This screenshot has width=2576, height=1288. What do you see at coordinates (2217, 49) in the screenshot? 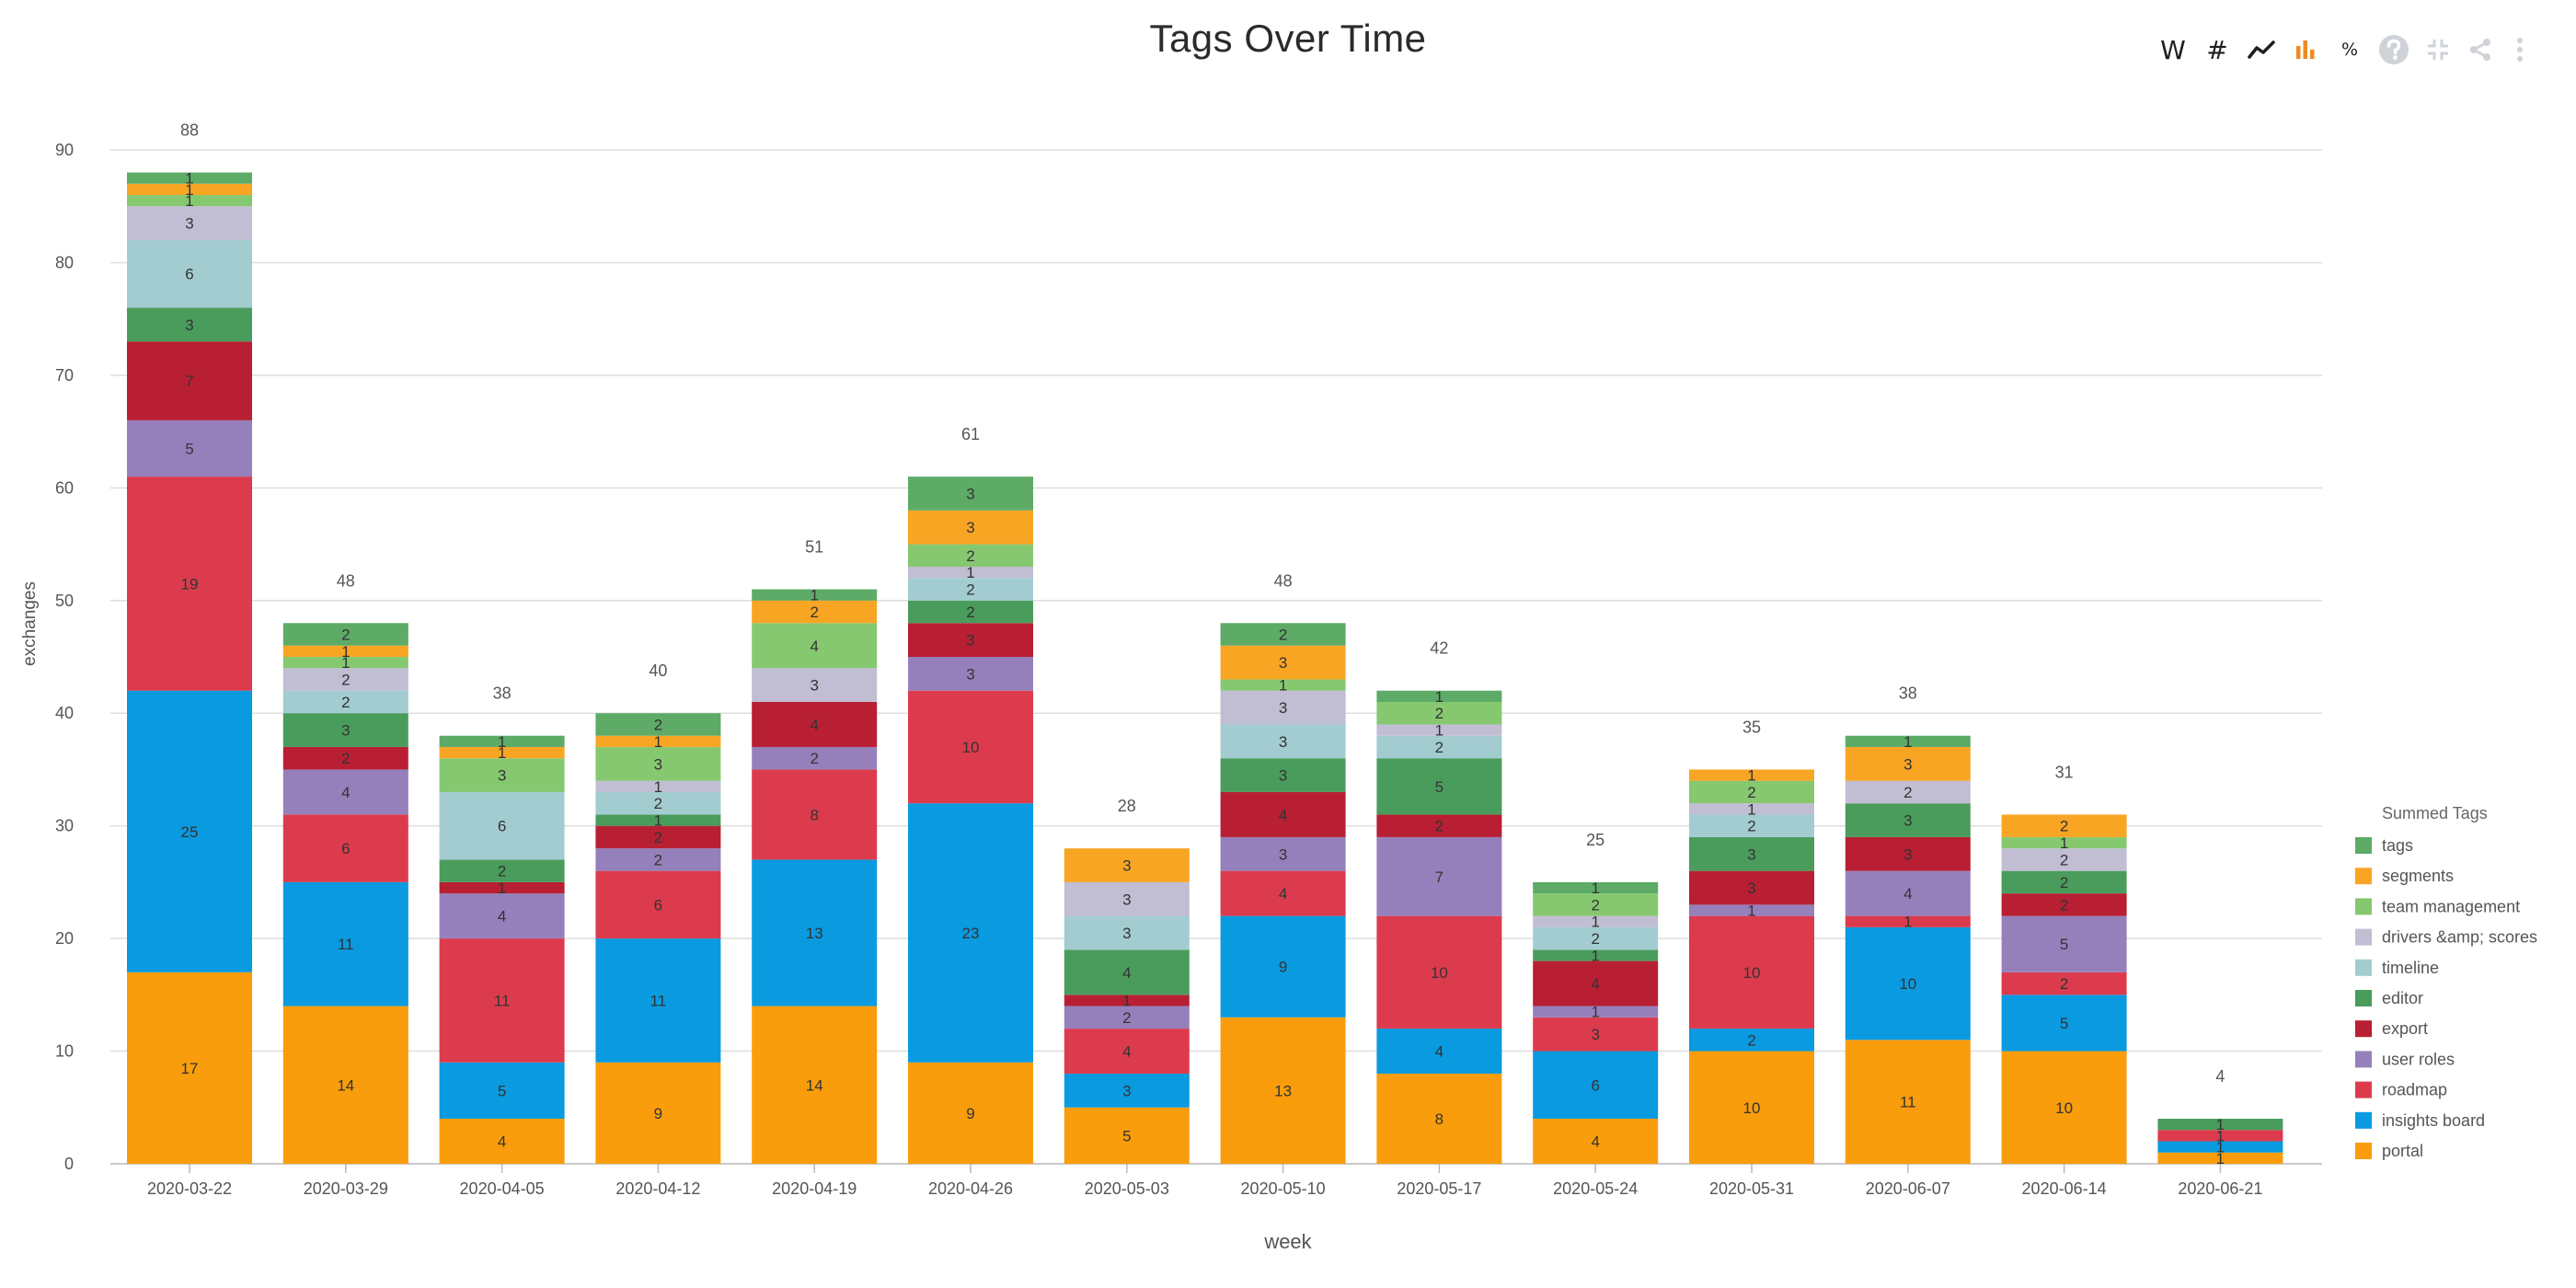
I see `count-mode-button: #` at bounding box center [2217, 49].